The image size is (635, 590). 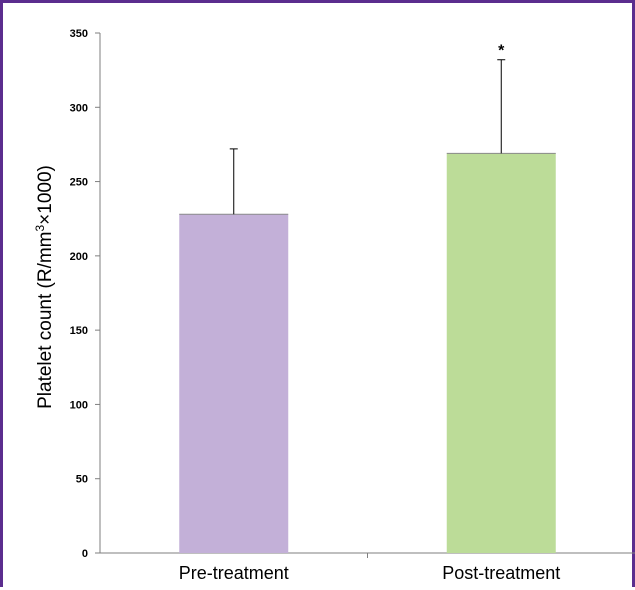 I want to click on x-categories: Pre-treatment Post-treatment, so click(x=370, y=573).